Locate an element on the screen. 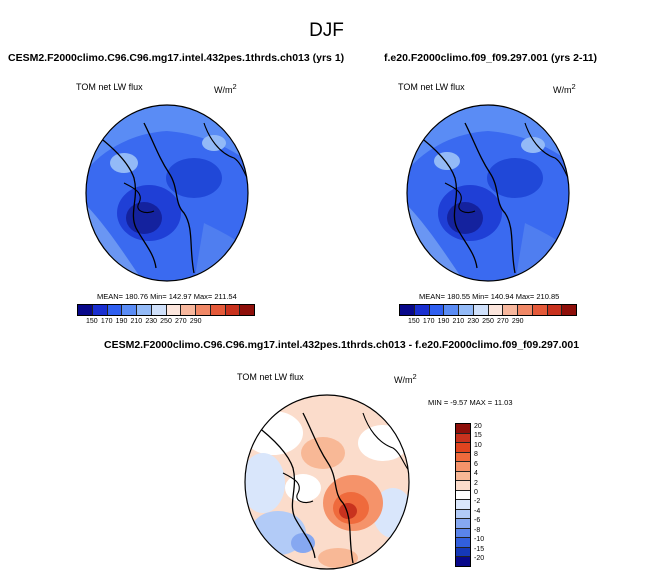 The width and height of the screenshot is (653, 574). panel3-colorbar-tick-label: 6 is located at coordinates (476, 464).